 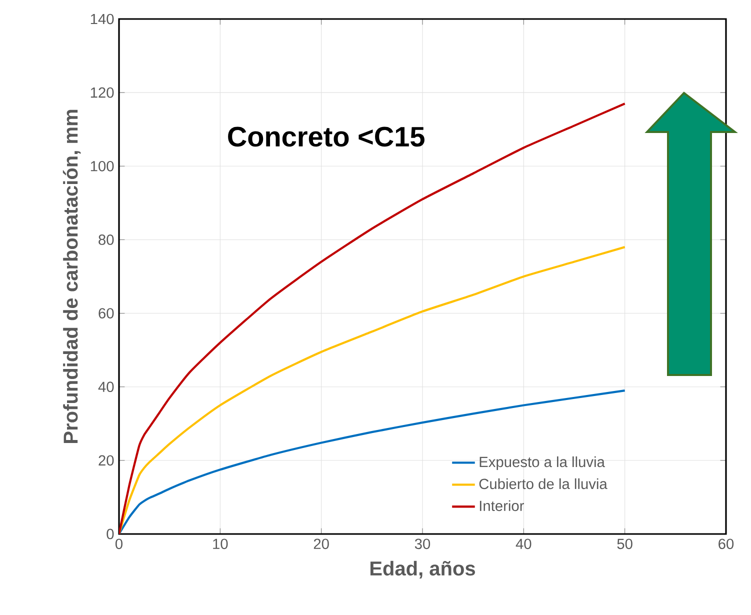 I want to click on legend-label: Interior, so click(x=502, y=506).